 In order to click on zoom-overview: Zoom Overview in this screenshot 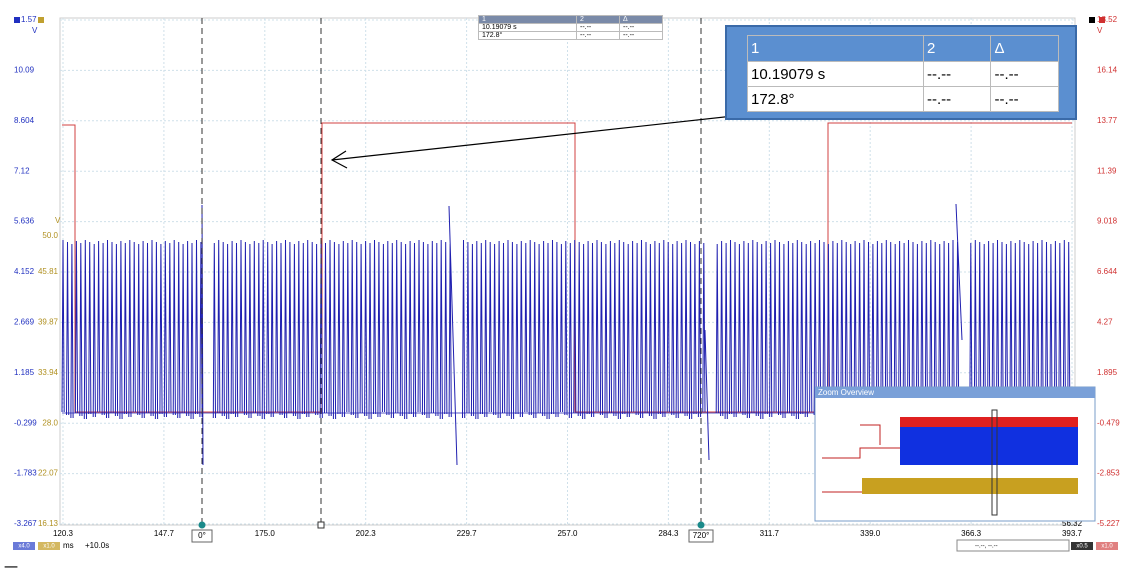, I will do `click(955, 454)`.